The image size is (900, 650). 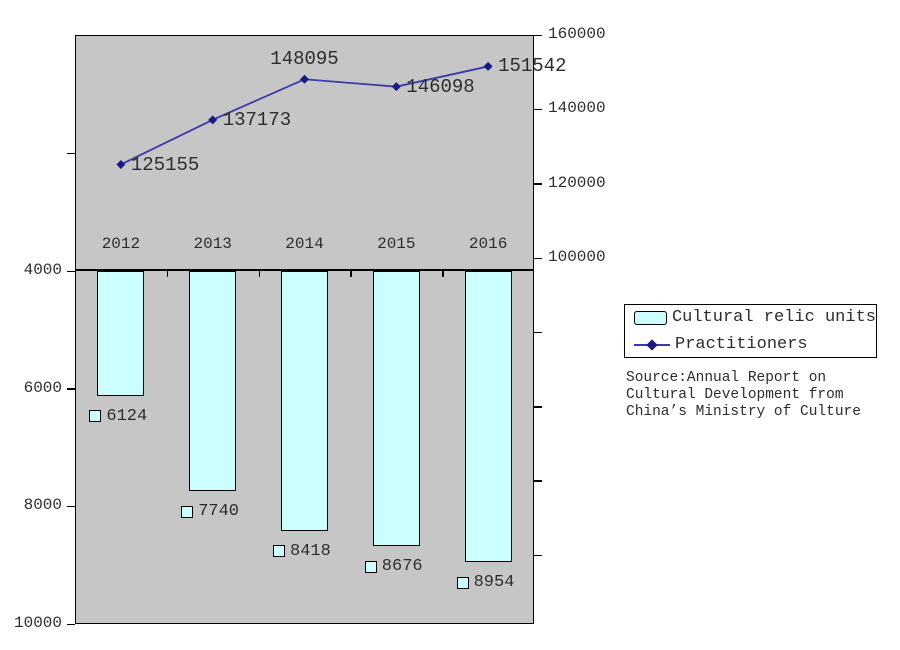 What do you see at coordinates (488, 244) in the screenshot?
I see `category-label: 2016` at bounding box center [488, 244].